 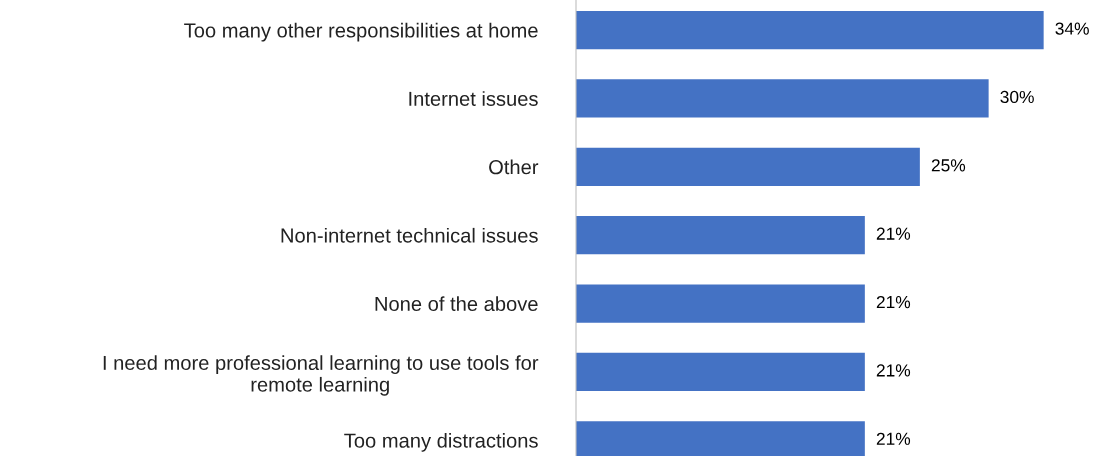 What do you see at coordinates (441, 442) in the screenshot?
I see `y-tick-label: Too many distractions` at bounding box center [441, 442].